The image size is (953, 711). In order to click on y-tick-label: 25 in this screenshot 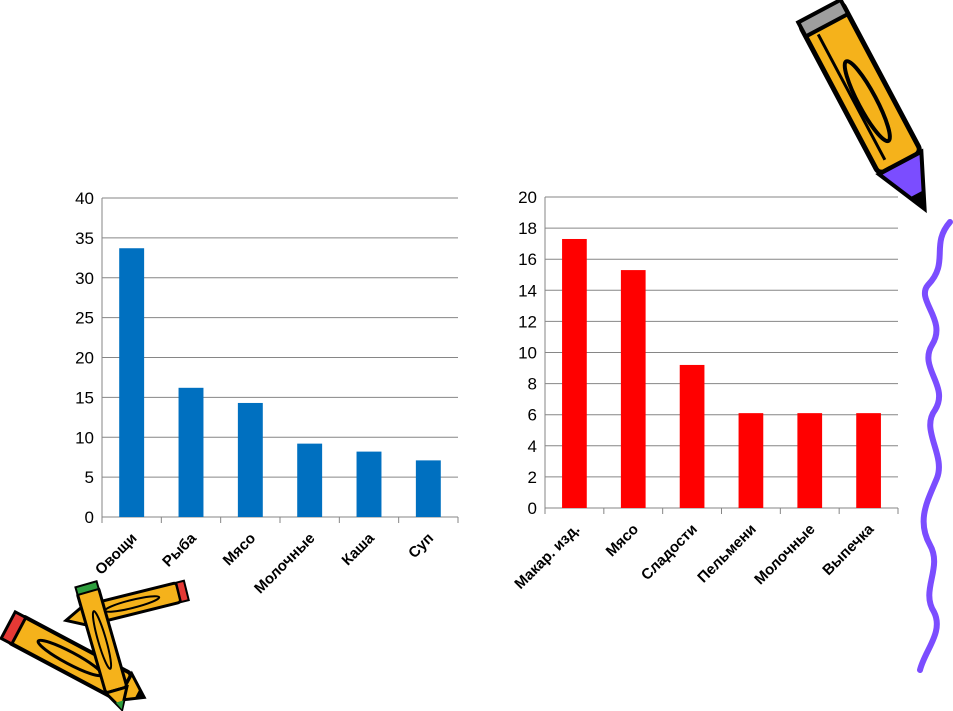, I will do `click(84, 318)`.